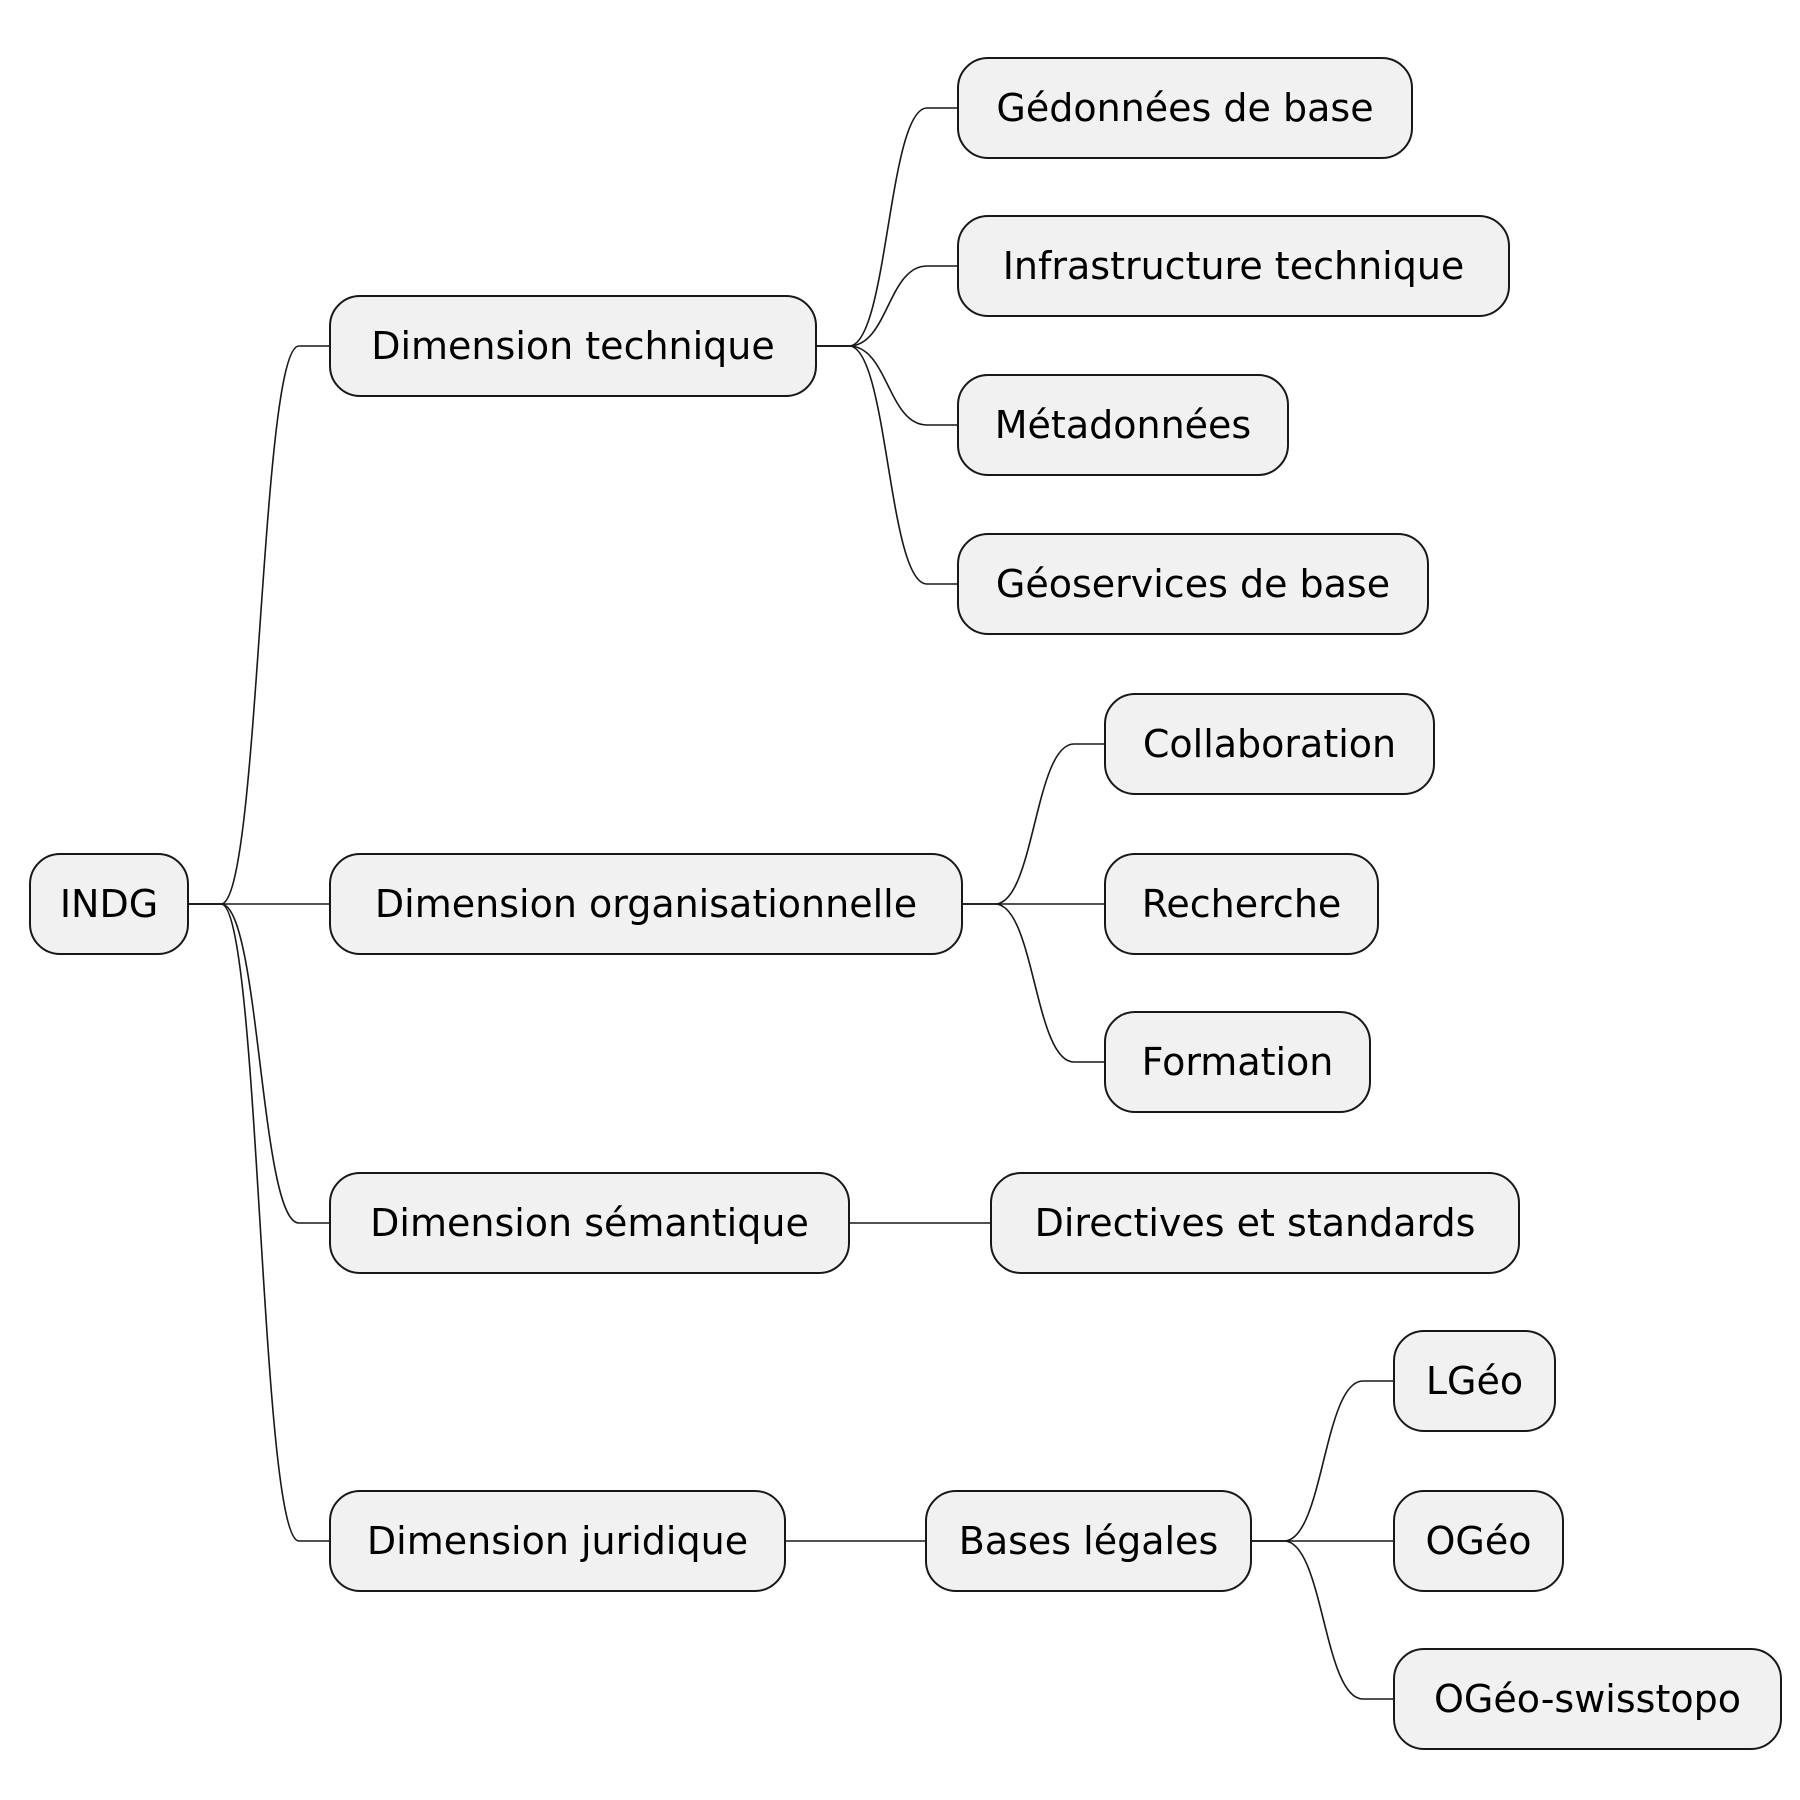 This screenshot has height=1800, width=1800. I want to click on node-formation: Formation, so click(1237, 1062).